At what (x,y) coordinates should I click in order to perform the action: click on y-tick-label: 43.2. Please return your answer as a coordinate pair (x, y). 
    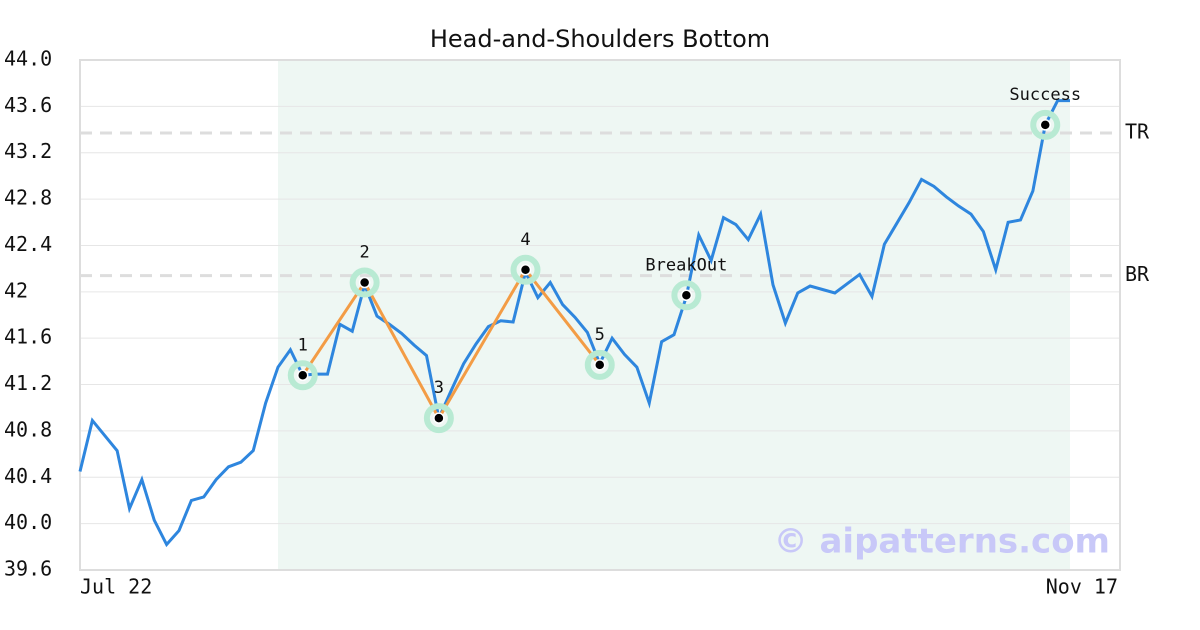
    Looking at the image, I should click on (28, 151).